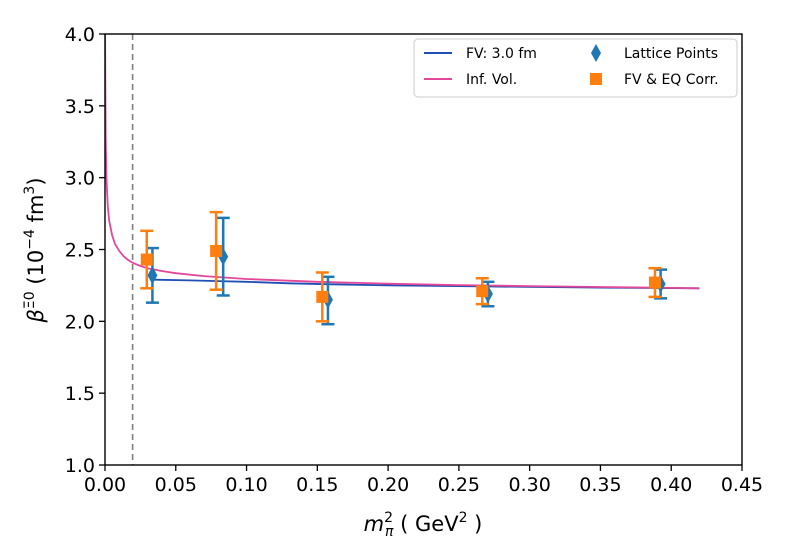  Describe the element at coordinates (35, 250) in the screenshot. I see `y-axis-title: βΞ0 (10−4 fm3)` at that location.